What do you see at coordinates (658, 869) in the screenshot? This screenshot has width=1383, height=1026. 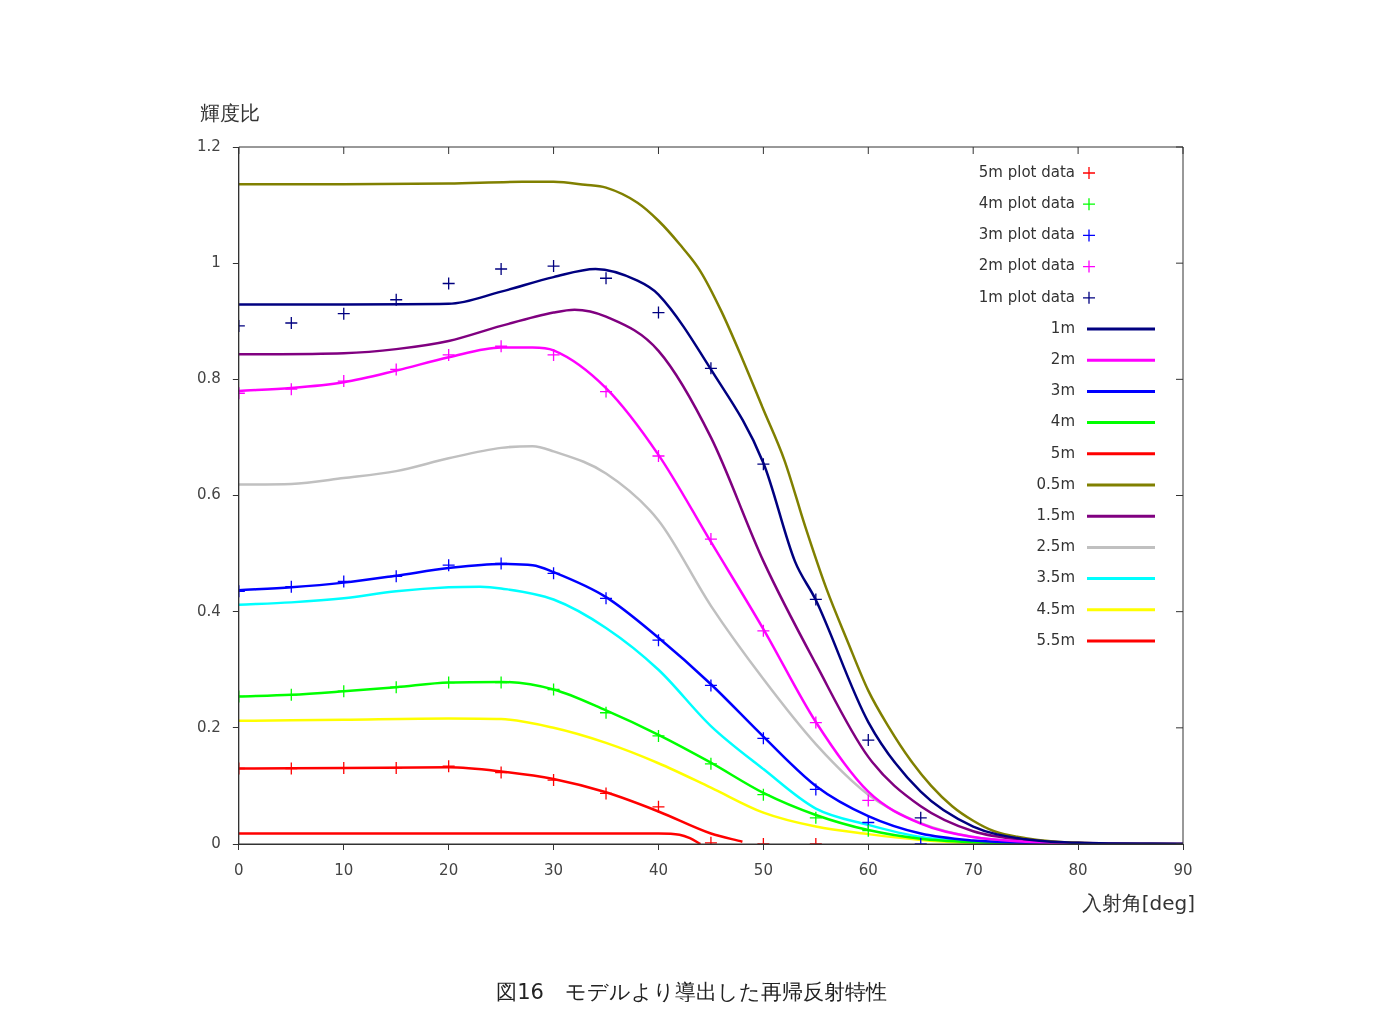 I see `x-tick-label: 40` at bounding box center [658, 869].